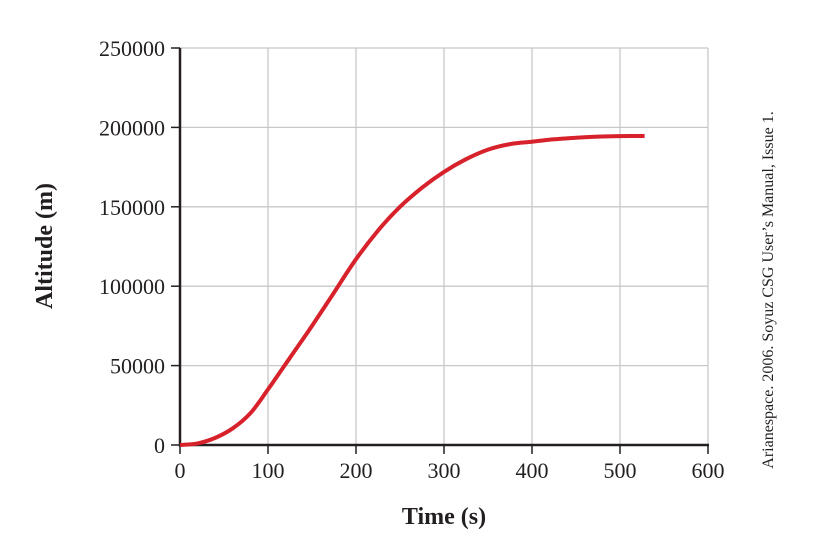 Image resolution: width=816 pixels, height=552 pixels. Describe the element at coordinates (708, 470) in the screenshot. I see `x-tick-label: 600` at that location.